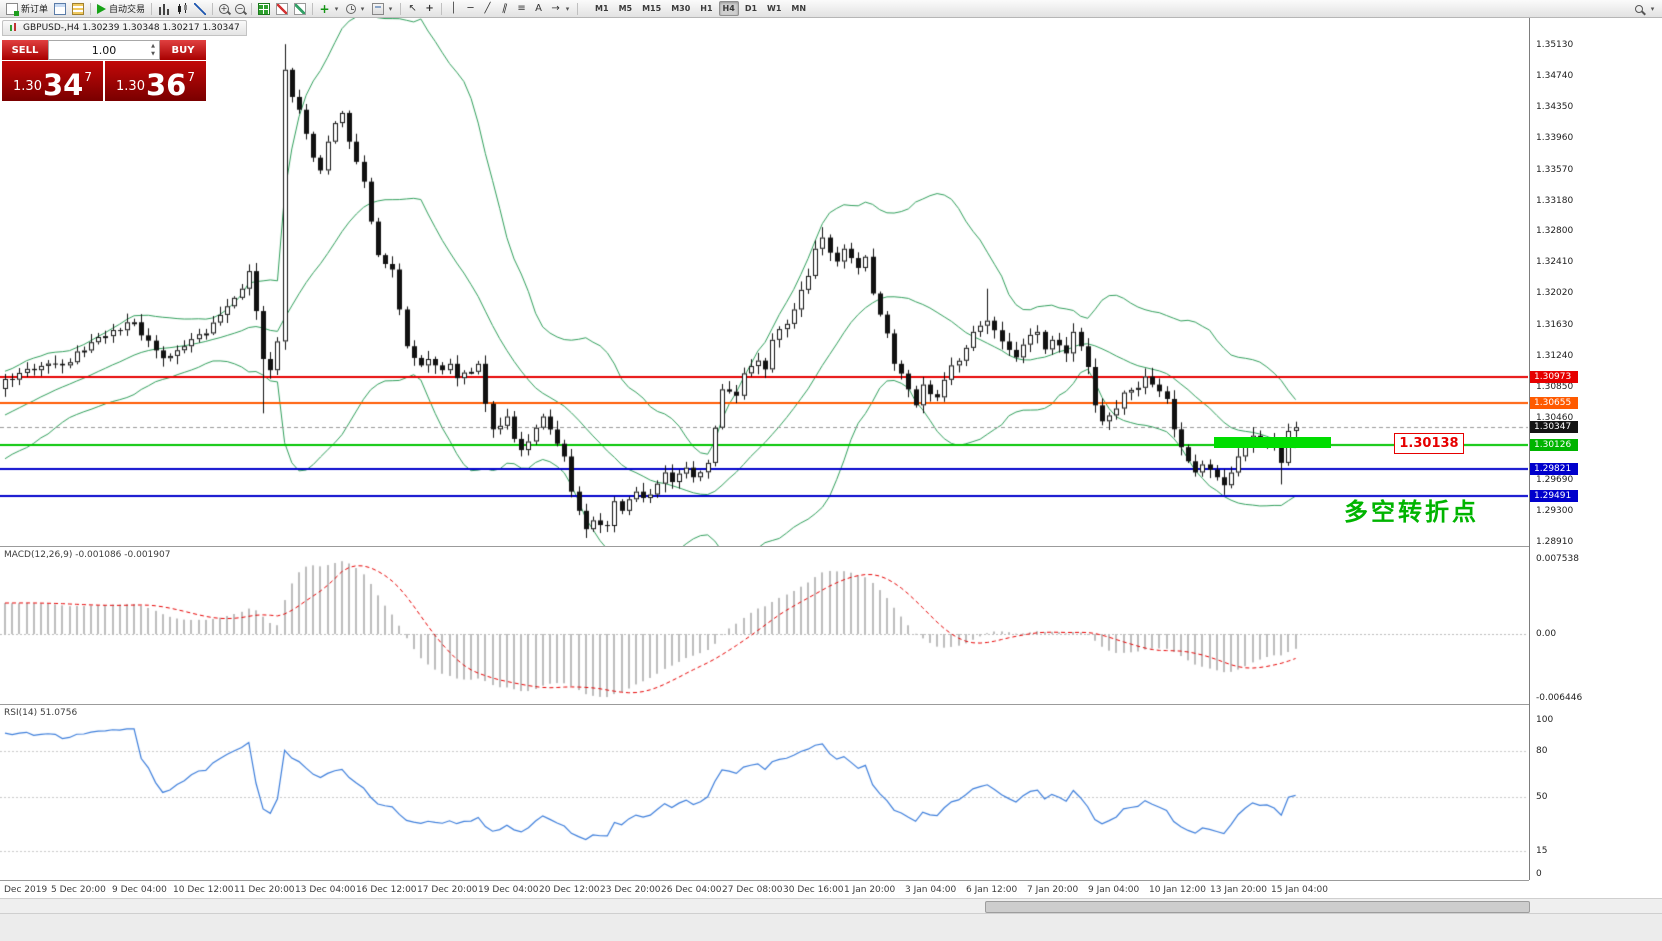  Describe the element at coordinates (351, 9) in the screenshot. I see `period-icon` at that location.